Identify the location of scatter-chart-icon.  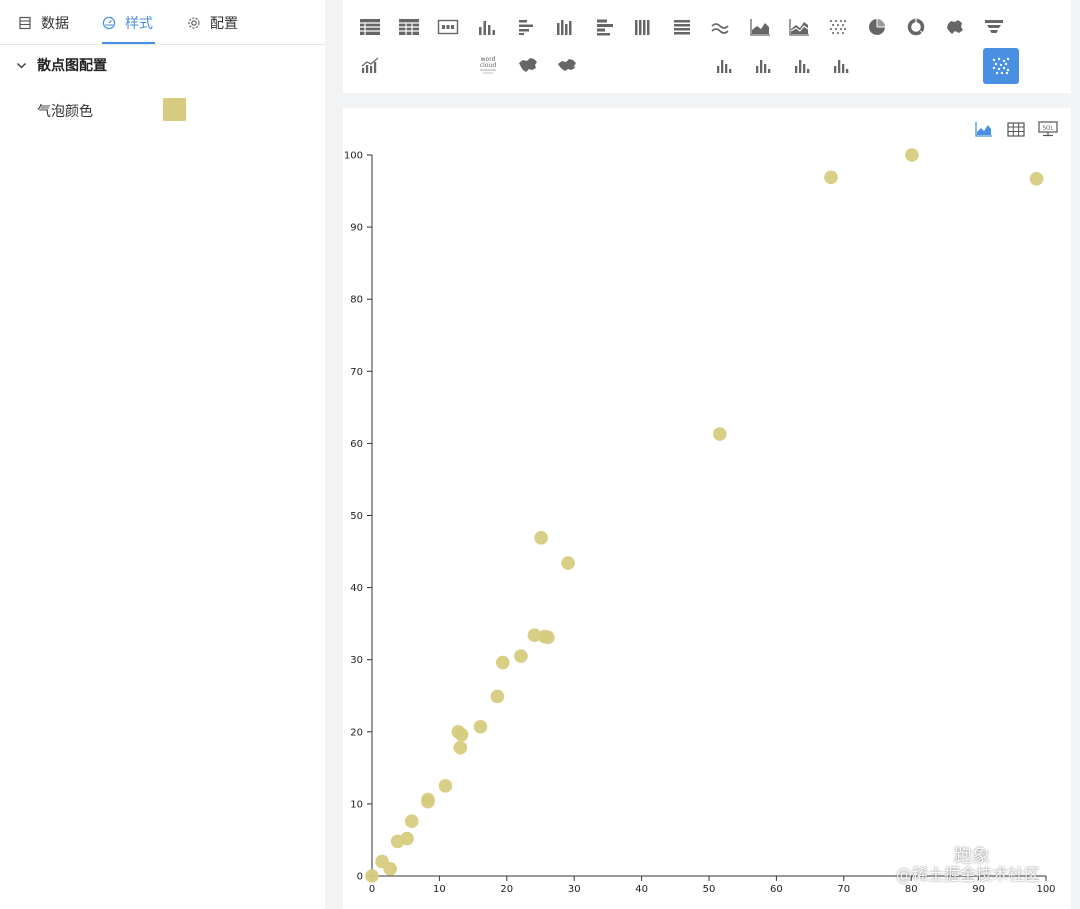
(1001, 66).